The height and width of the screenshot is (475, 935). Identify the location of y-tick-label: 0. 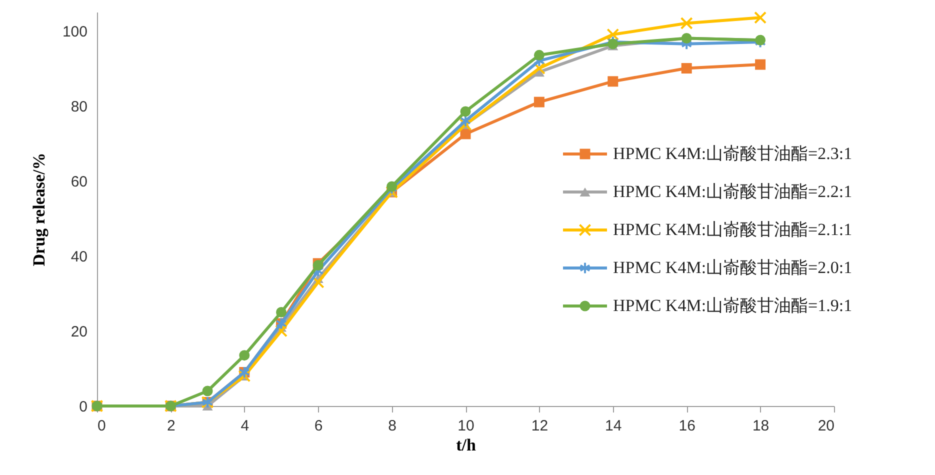
(83, 407).